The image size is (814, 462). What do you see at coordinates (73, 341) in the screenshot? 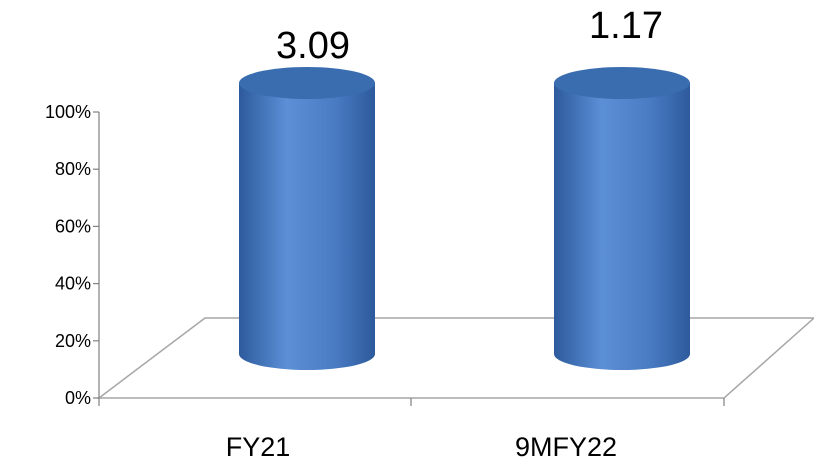
I see `y-tick-label: 20%` at bounding box center [73, 341].